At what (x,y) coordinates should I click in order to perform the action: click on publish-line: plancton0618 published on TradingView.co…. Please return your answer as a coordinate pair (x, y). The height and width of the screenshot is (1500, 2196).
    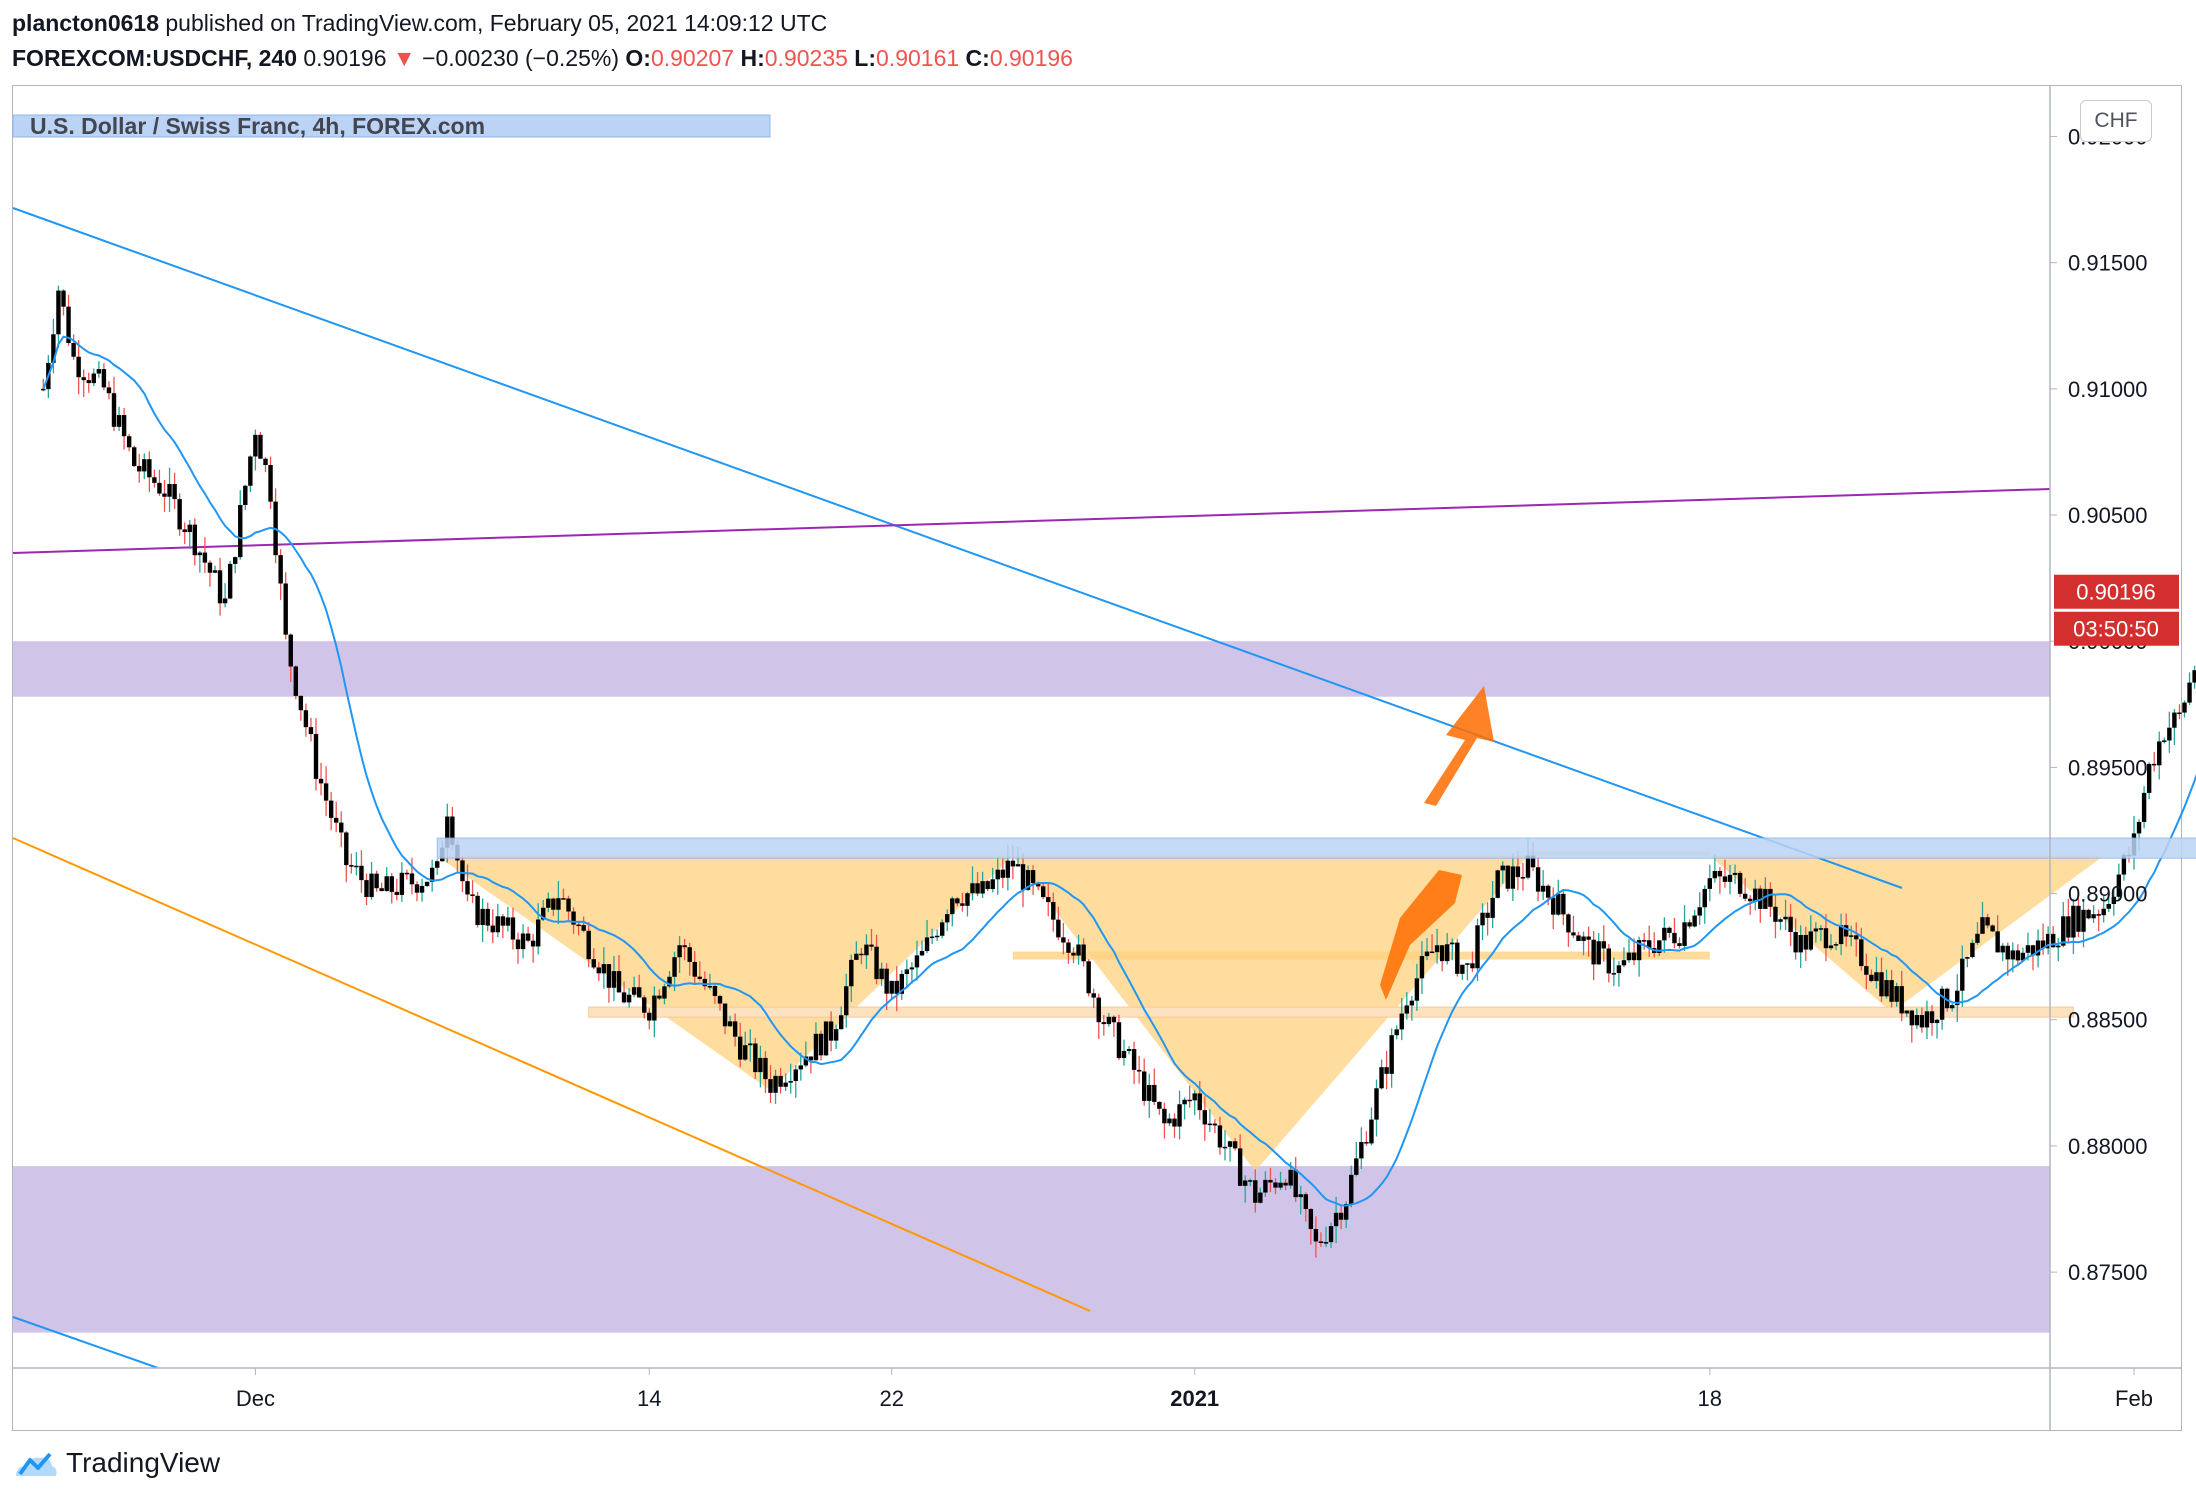
    Looking at the image, I should click on (419, 23).